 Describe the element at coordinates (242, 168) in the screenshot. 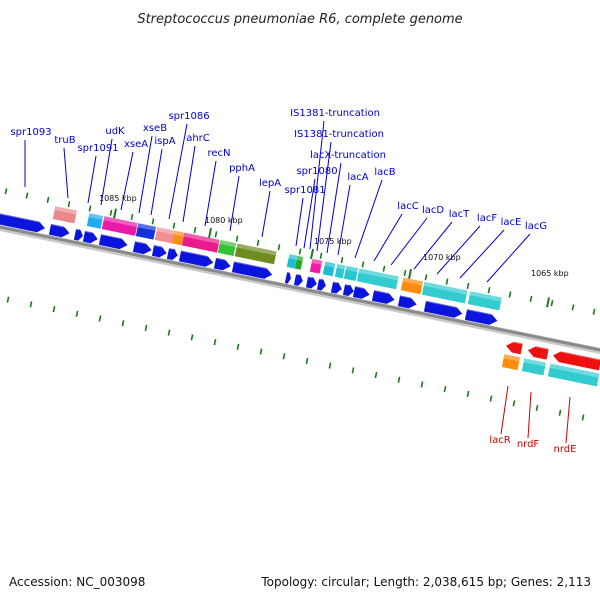

I see `gene-label: pphA` at that location.